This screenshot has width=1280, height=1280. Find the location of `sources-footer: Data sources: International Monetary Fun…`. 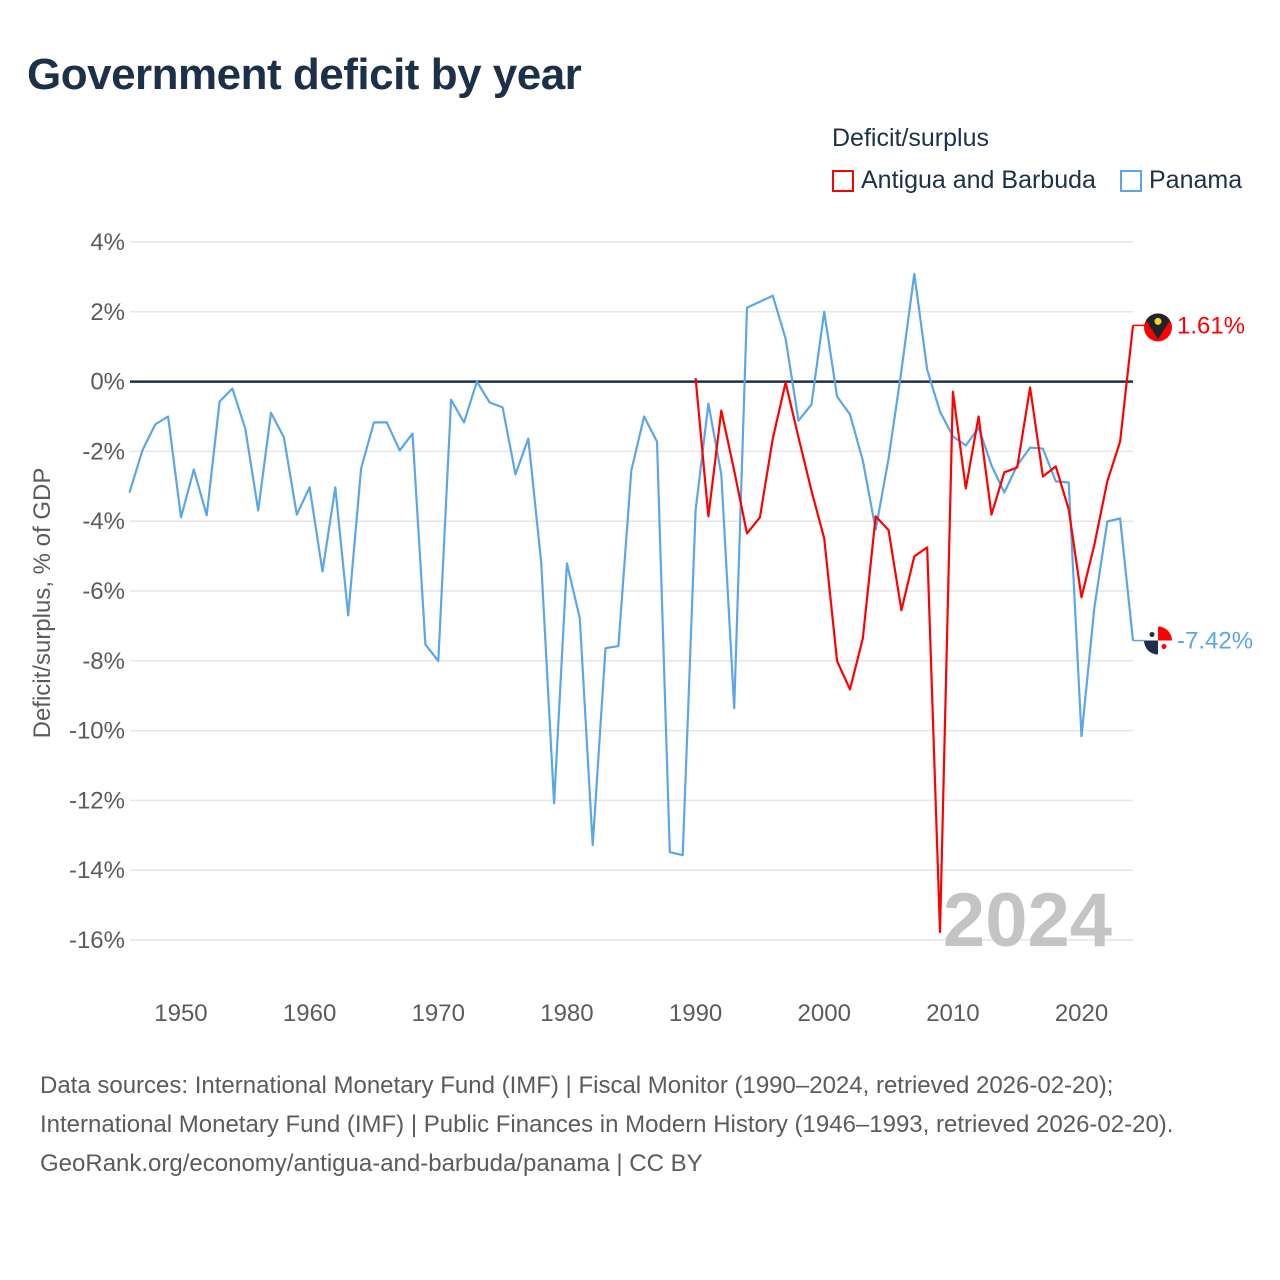

sources-footer: Data sources: International Monetary Fun… is located at coordinates (640, 1124).